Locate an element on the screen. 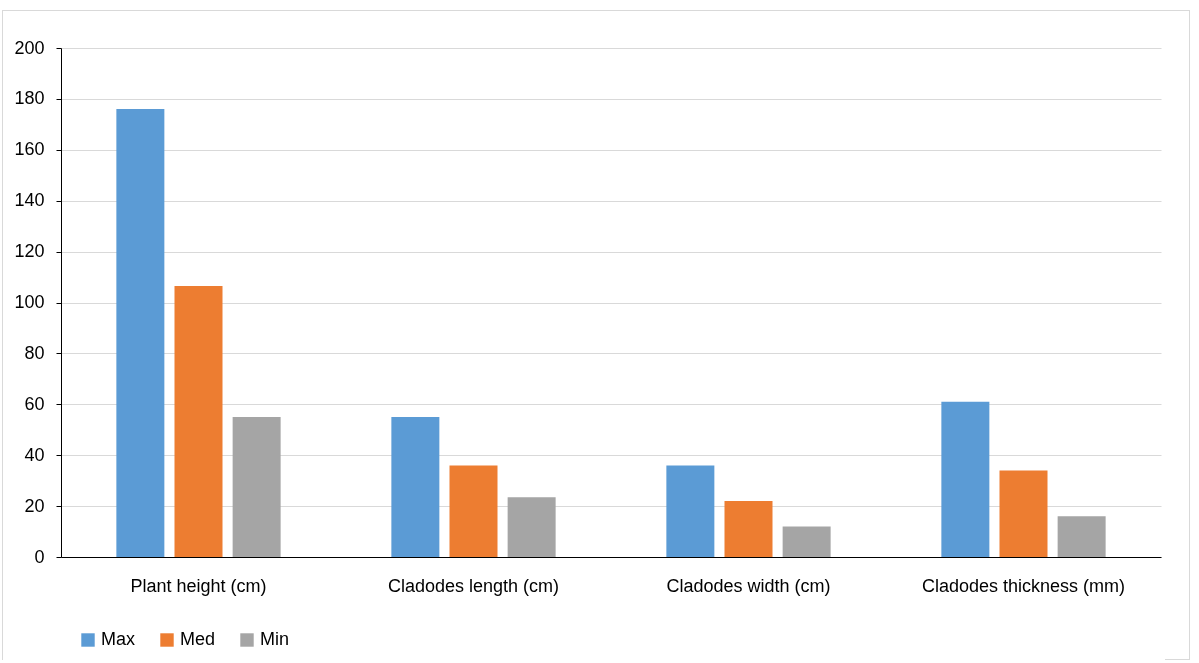  y-tick-label: 80 is located at coordinates (34, 352).